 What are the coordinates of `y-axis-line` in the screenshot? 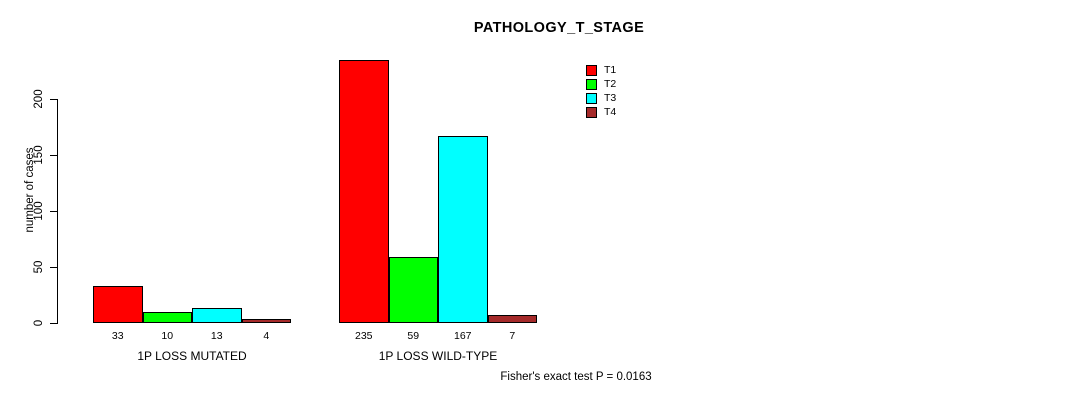 It's located at (57, 211).